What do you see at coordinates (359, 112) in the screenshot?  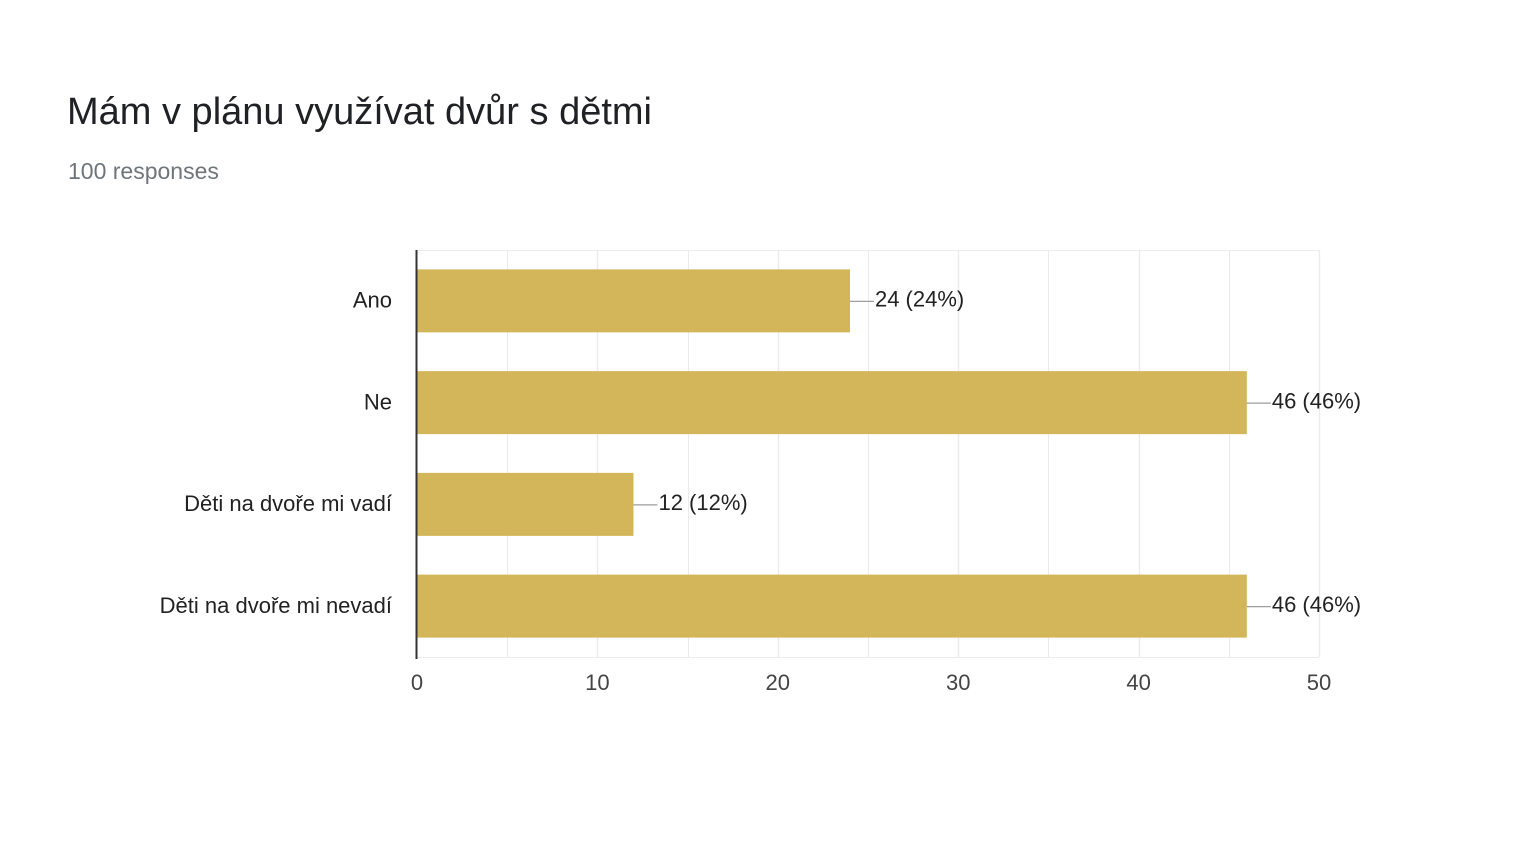 I see `question-title: Mám v plánu využívat dvůr s dětmi` at bounding box center [359, 112].